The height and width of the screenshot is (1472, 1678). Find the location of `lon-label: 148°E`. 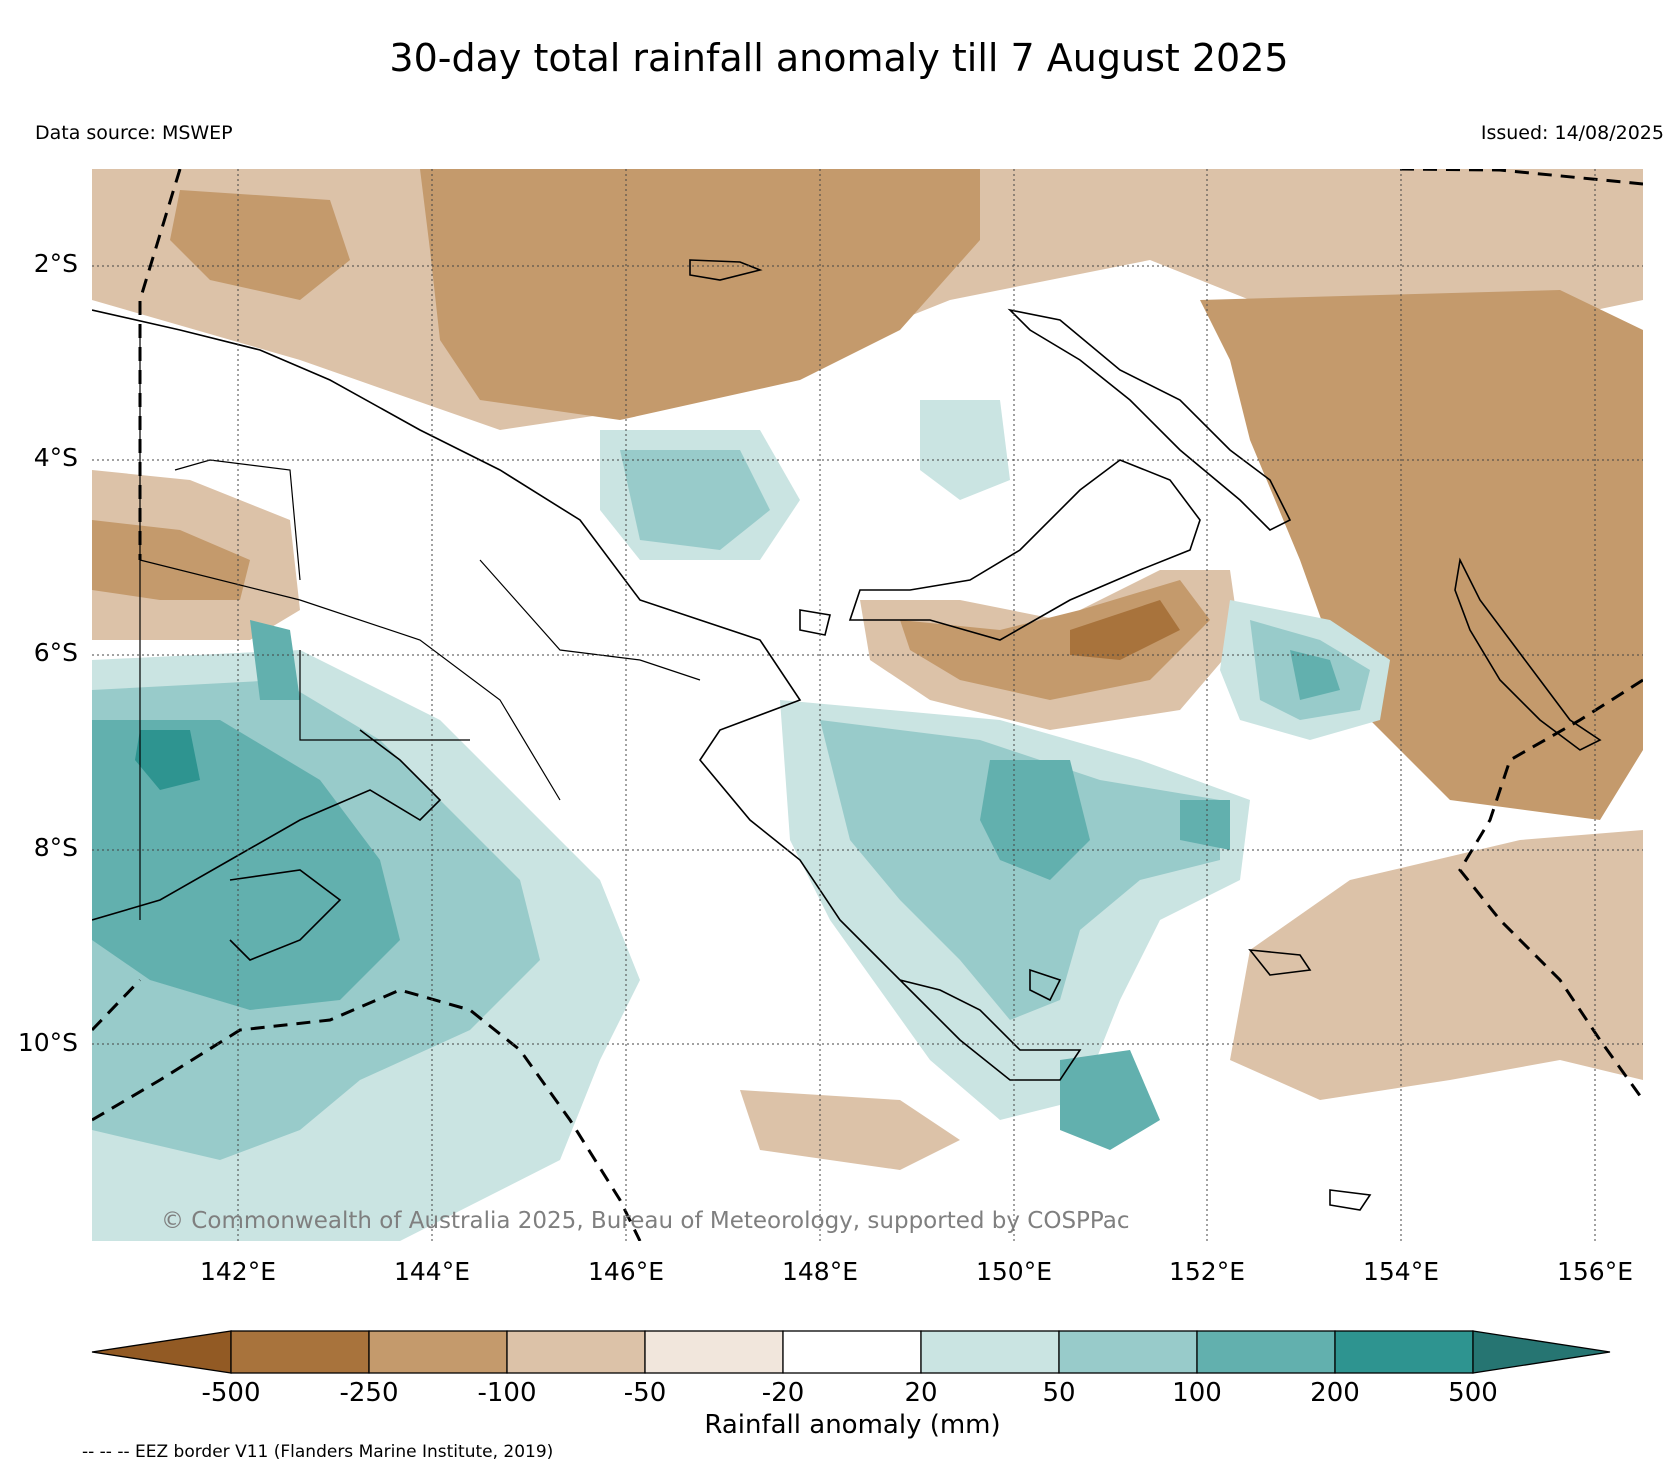

lon-label: 148°E is located at coordinates (819, 1271).